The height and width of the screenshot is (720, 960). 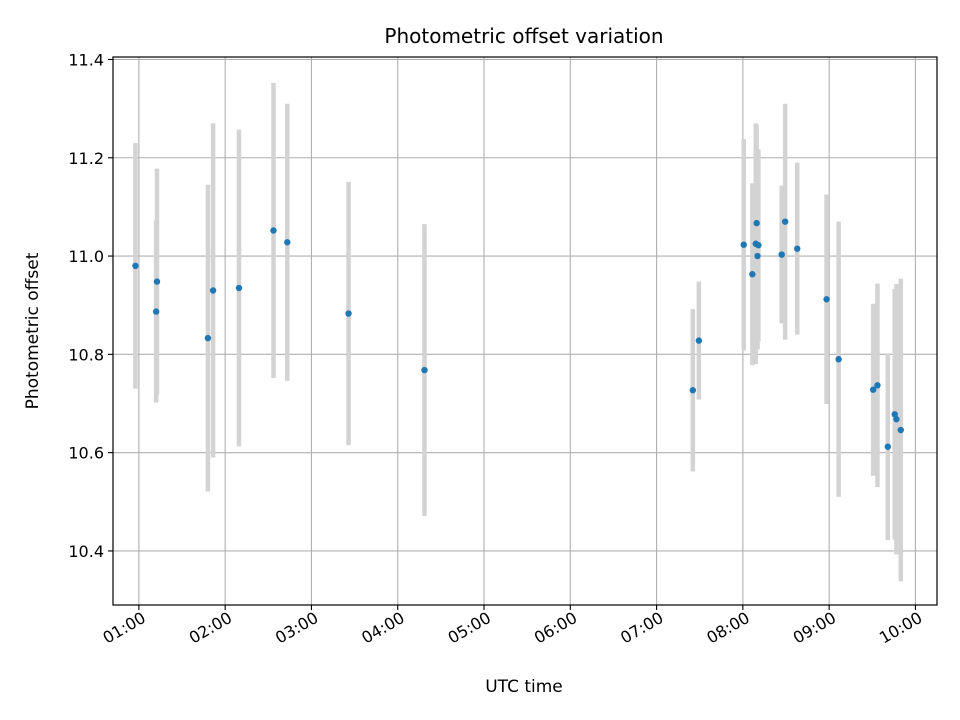 What do you see at coordinates (524, 687) in the screenshot?
I see `x-axis-label: UTC time` at bounding box center [524, 687].